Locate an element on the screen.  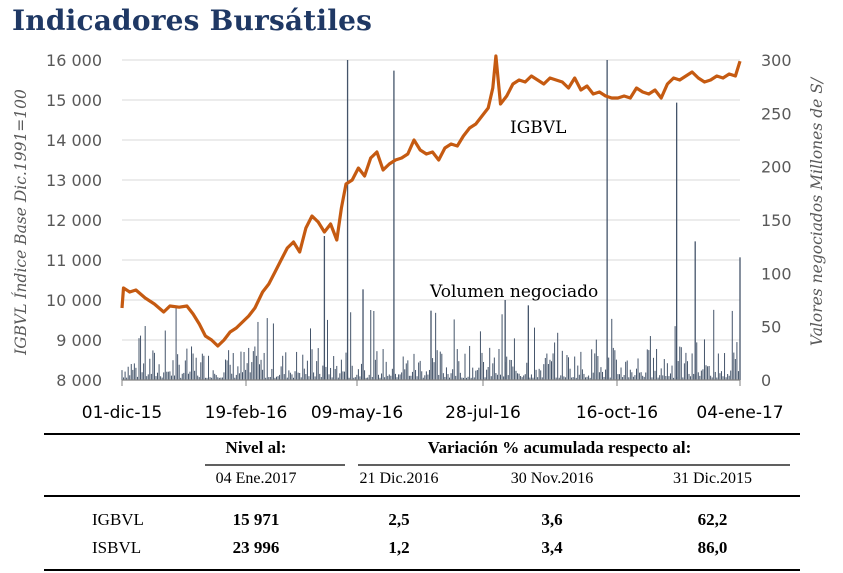
row-var-3: 86,0 is located at coordinates (712, 547).